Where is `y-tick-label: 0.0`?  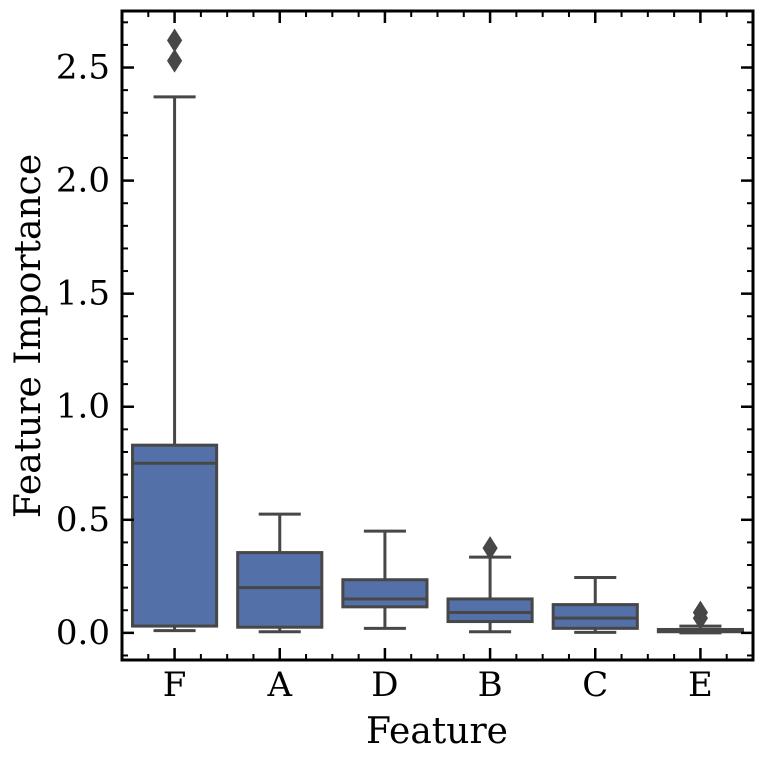
y-tick-label: 0.0 is located at coordinates (83, 633).